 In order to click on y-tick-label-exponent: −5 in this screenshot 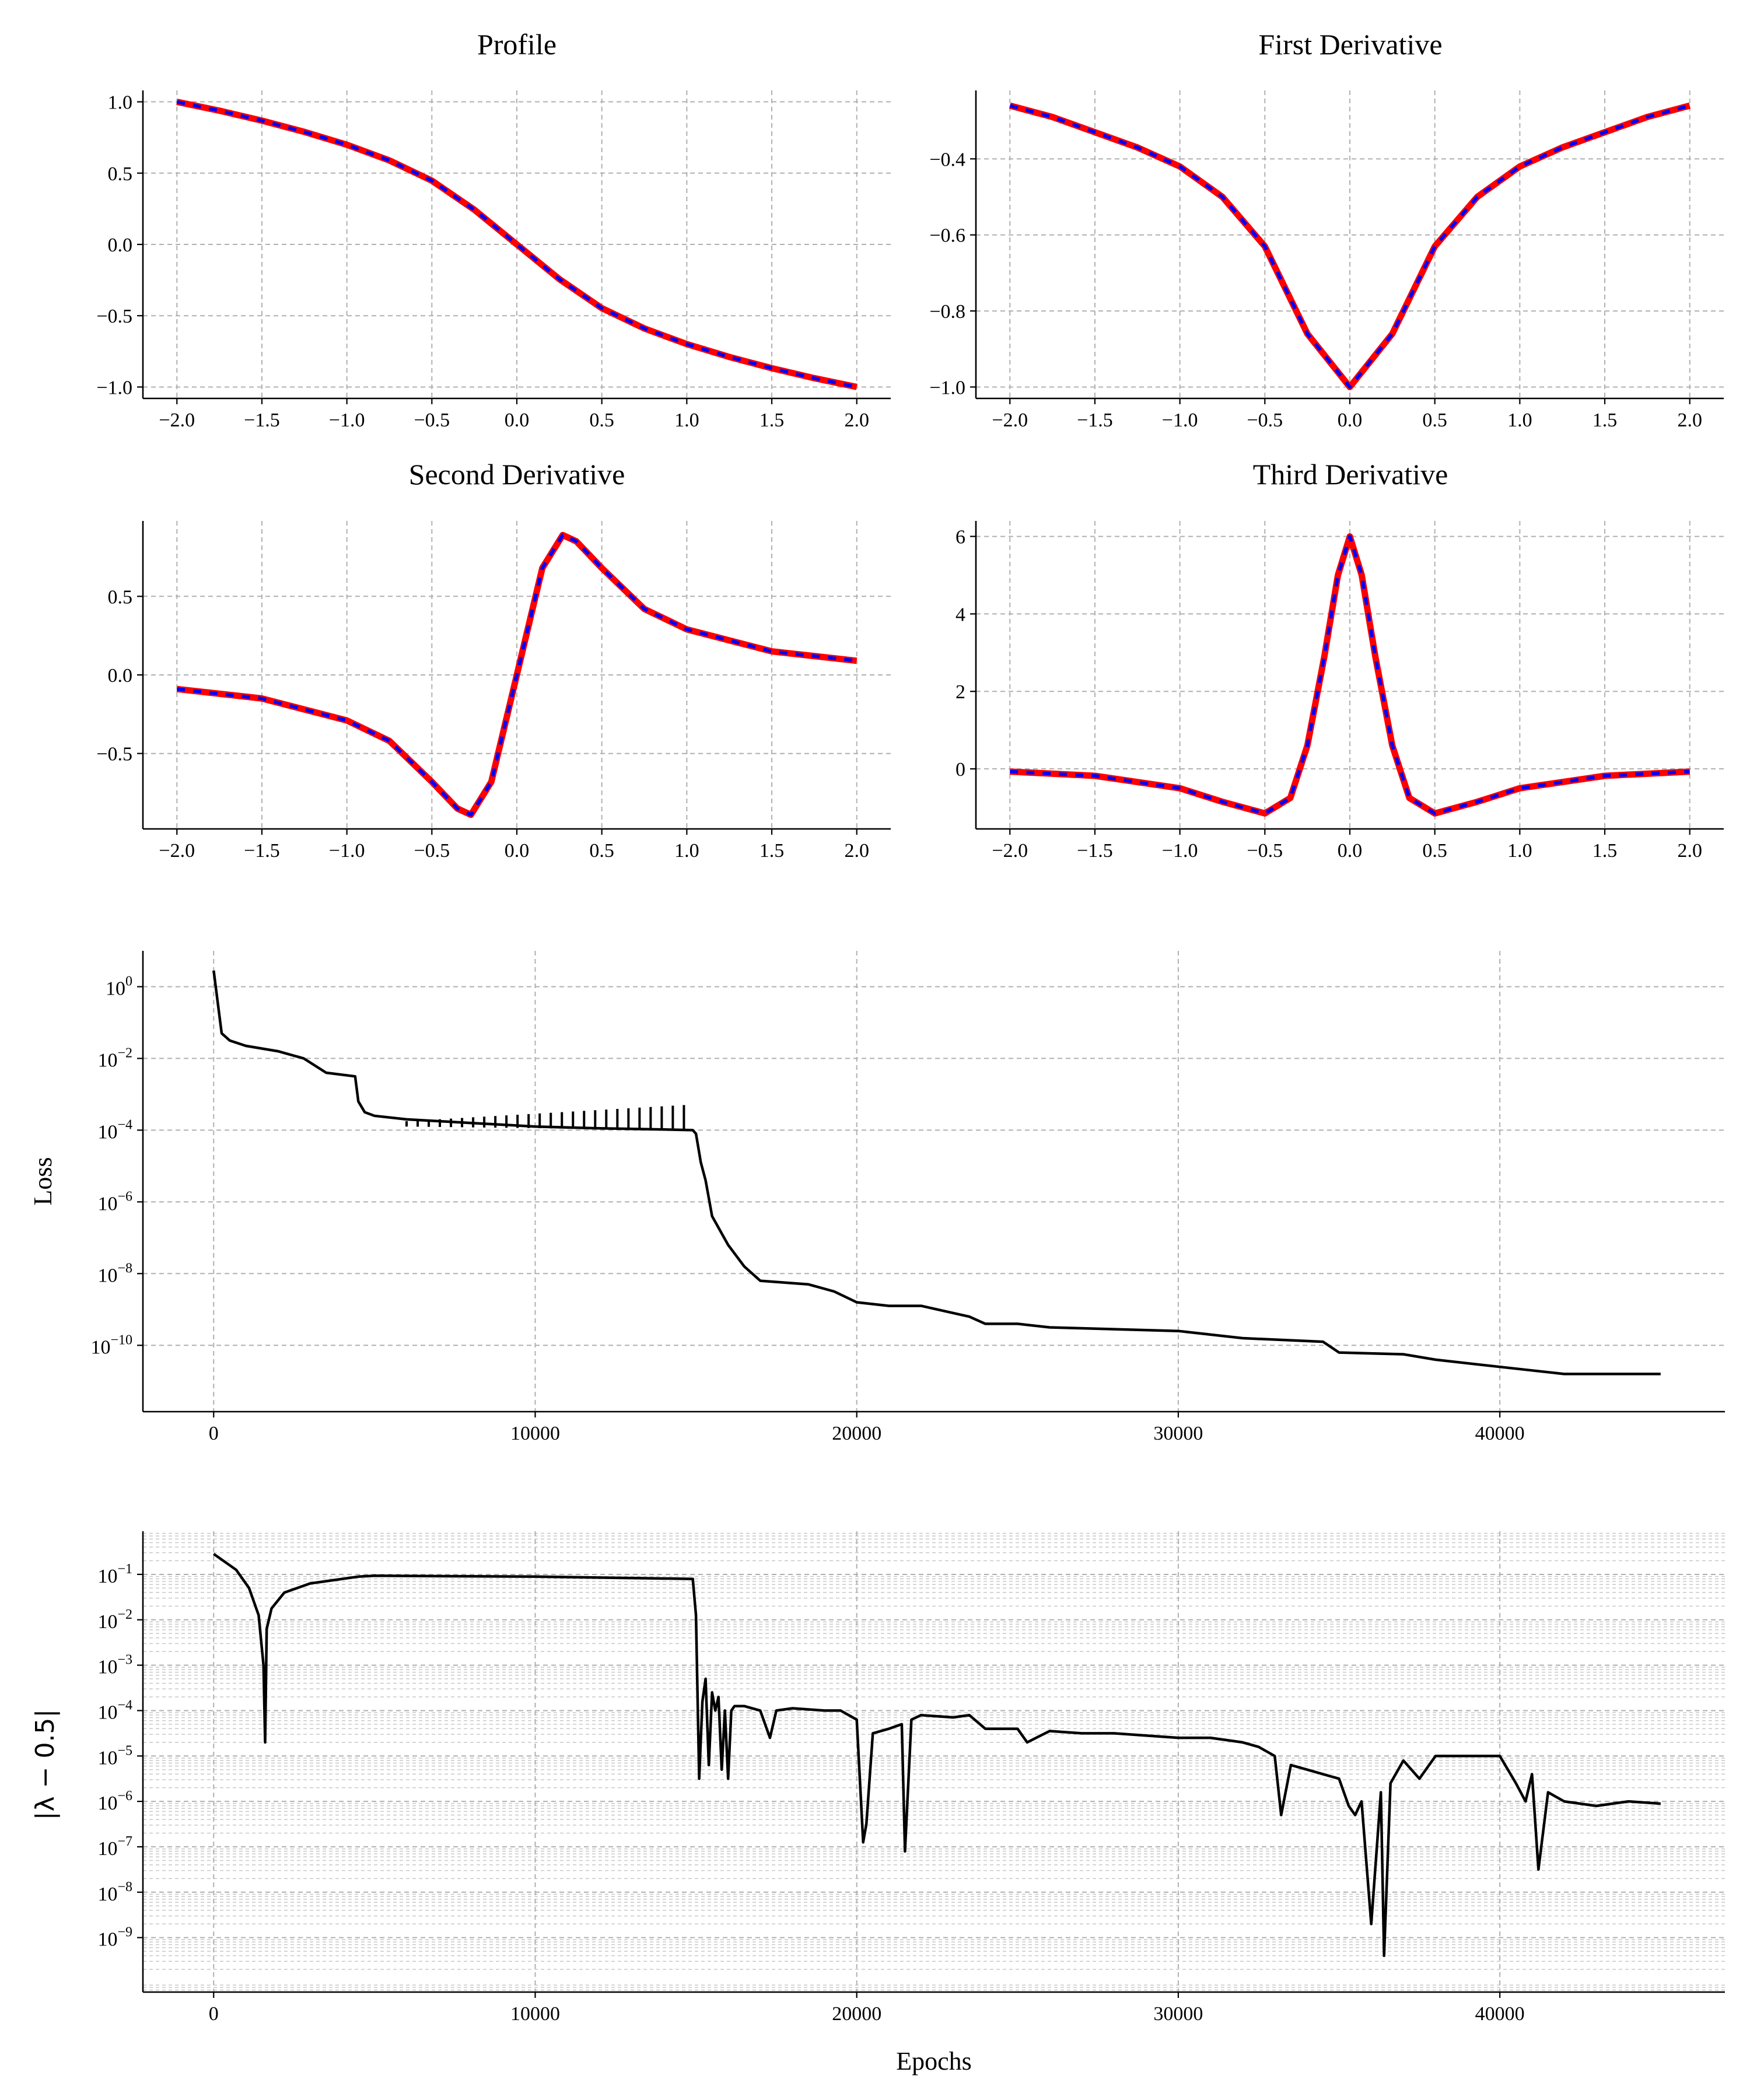, I will do `click(124, 1750)`.